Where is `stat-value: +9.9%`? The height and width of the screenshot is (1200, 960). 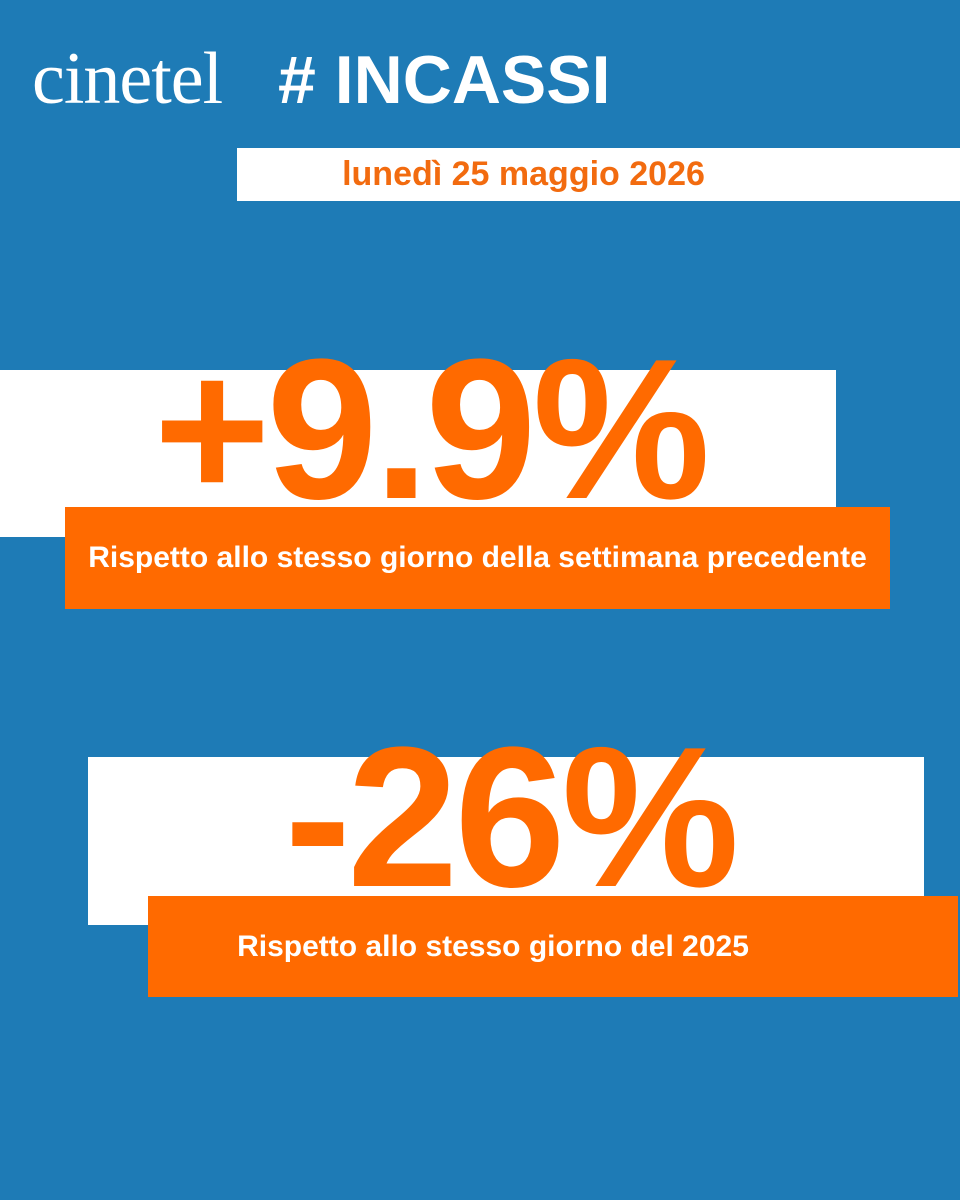 stat-value: +9.9% is located at coordinates (432, 429).